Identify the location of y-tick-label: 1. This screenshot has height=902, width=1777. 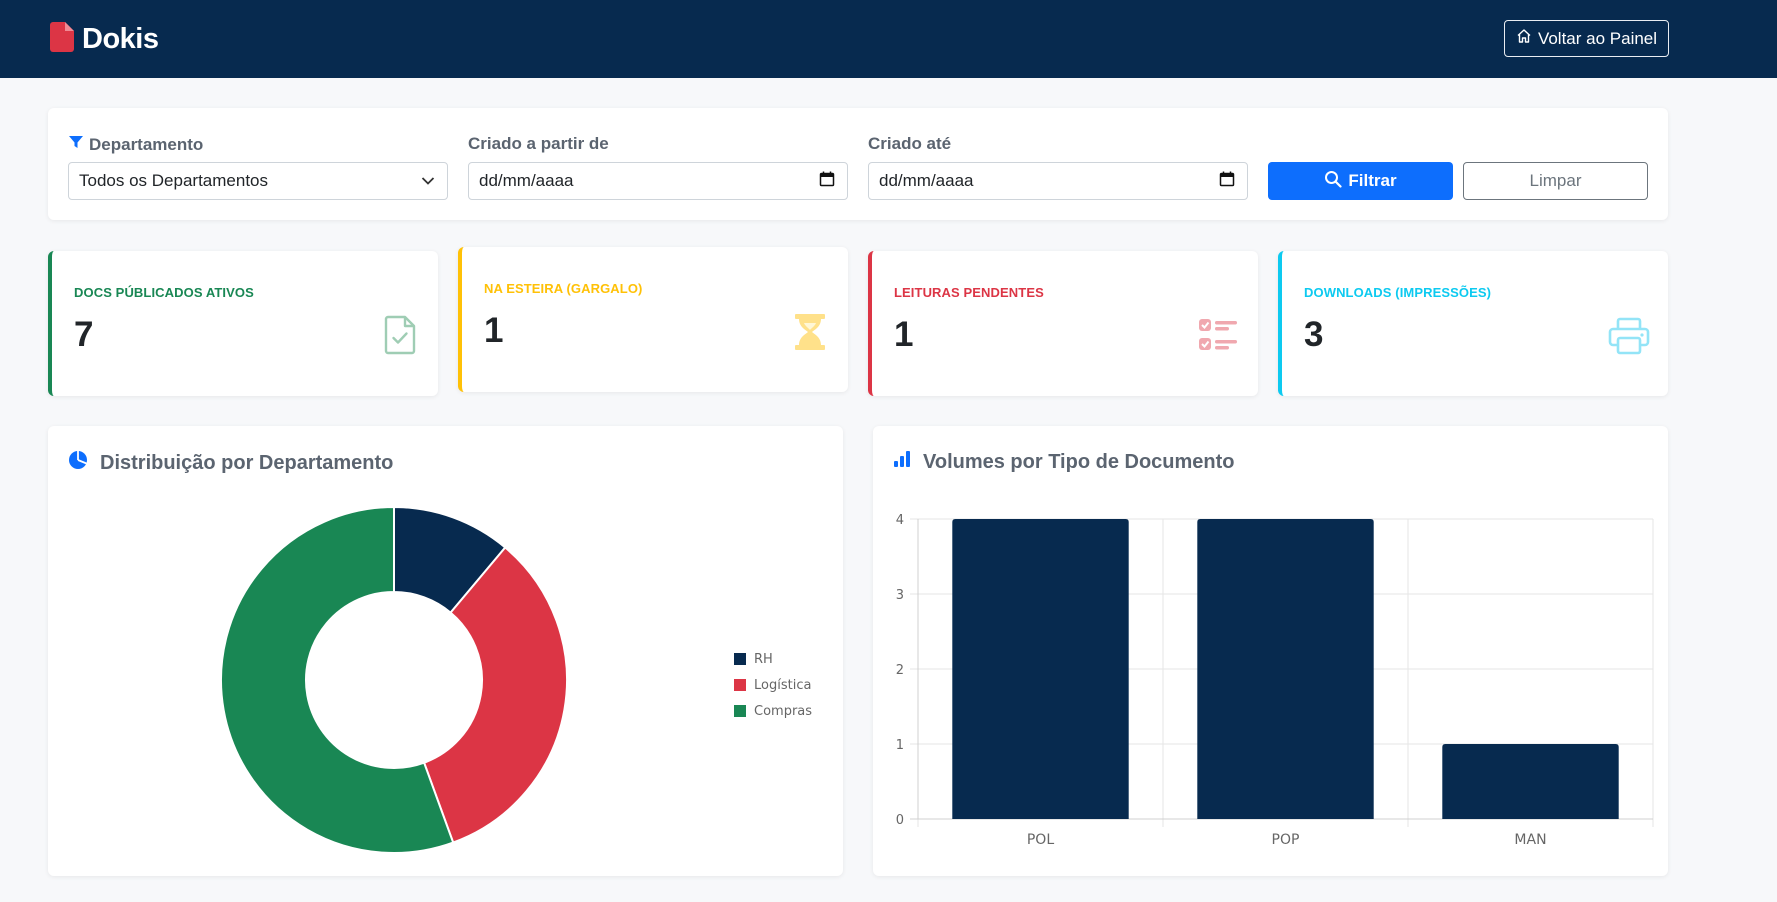
(900, 745).